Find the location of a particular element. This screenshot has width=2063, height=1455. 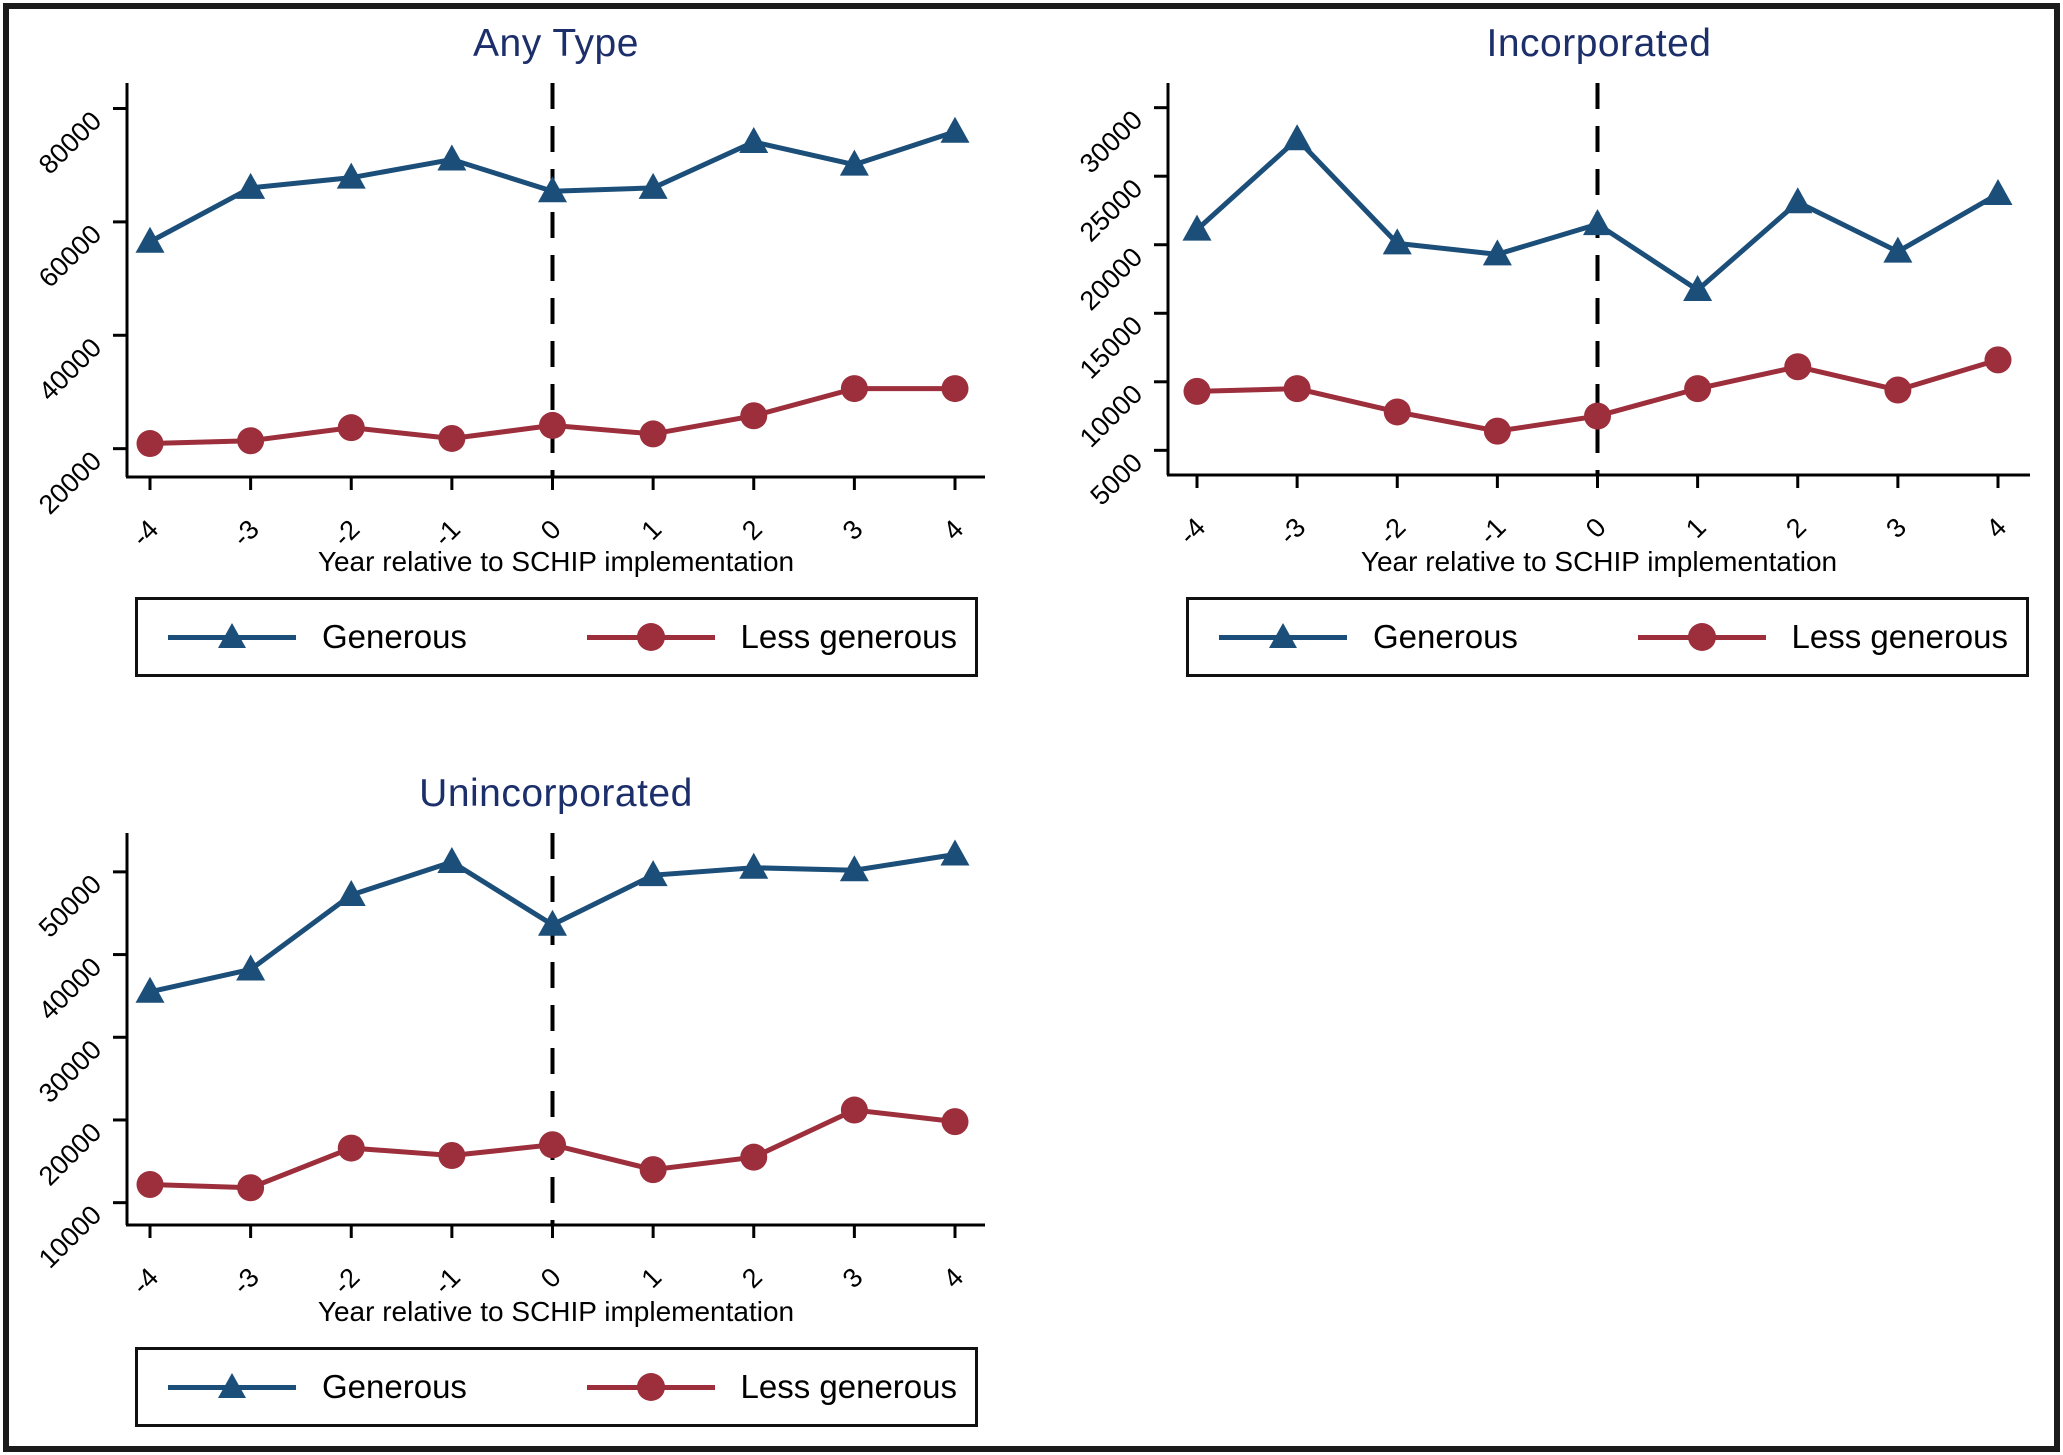

legend-any-type: Generous Less generous is located at coordinates (556, 637).